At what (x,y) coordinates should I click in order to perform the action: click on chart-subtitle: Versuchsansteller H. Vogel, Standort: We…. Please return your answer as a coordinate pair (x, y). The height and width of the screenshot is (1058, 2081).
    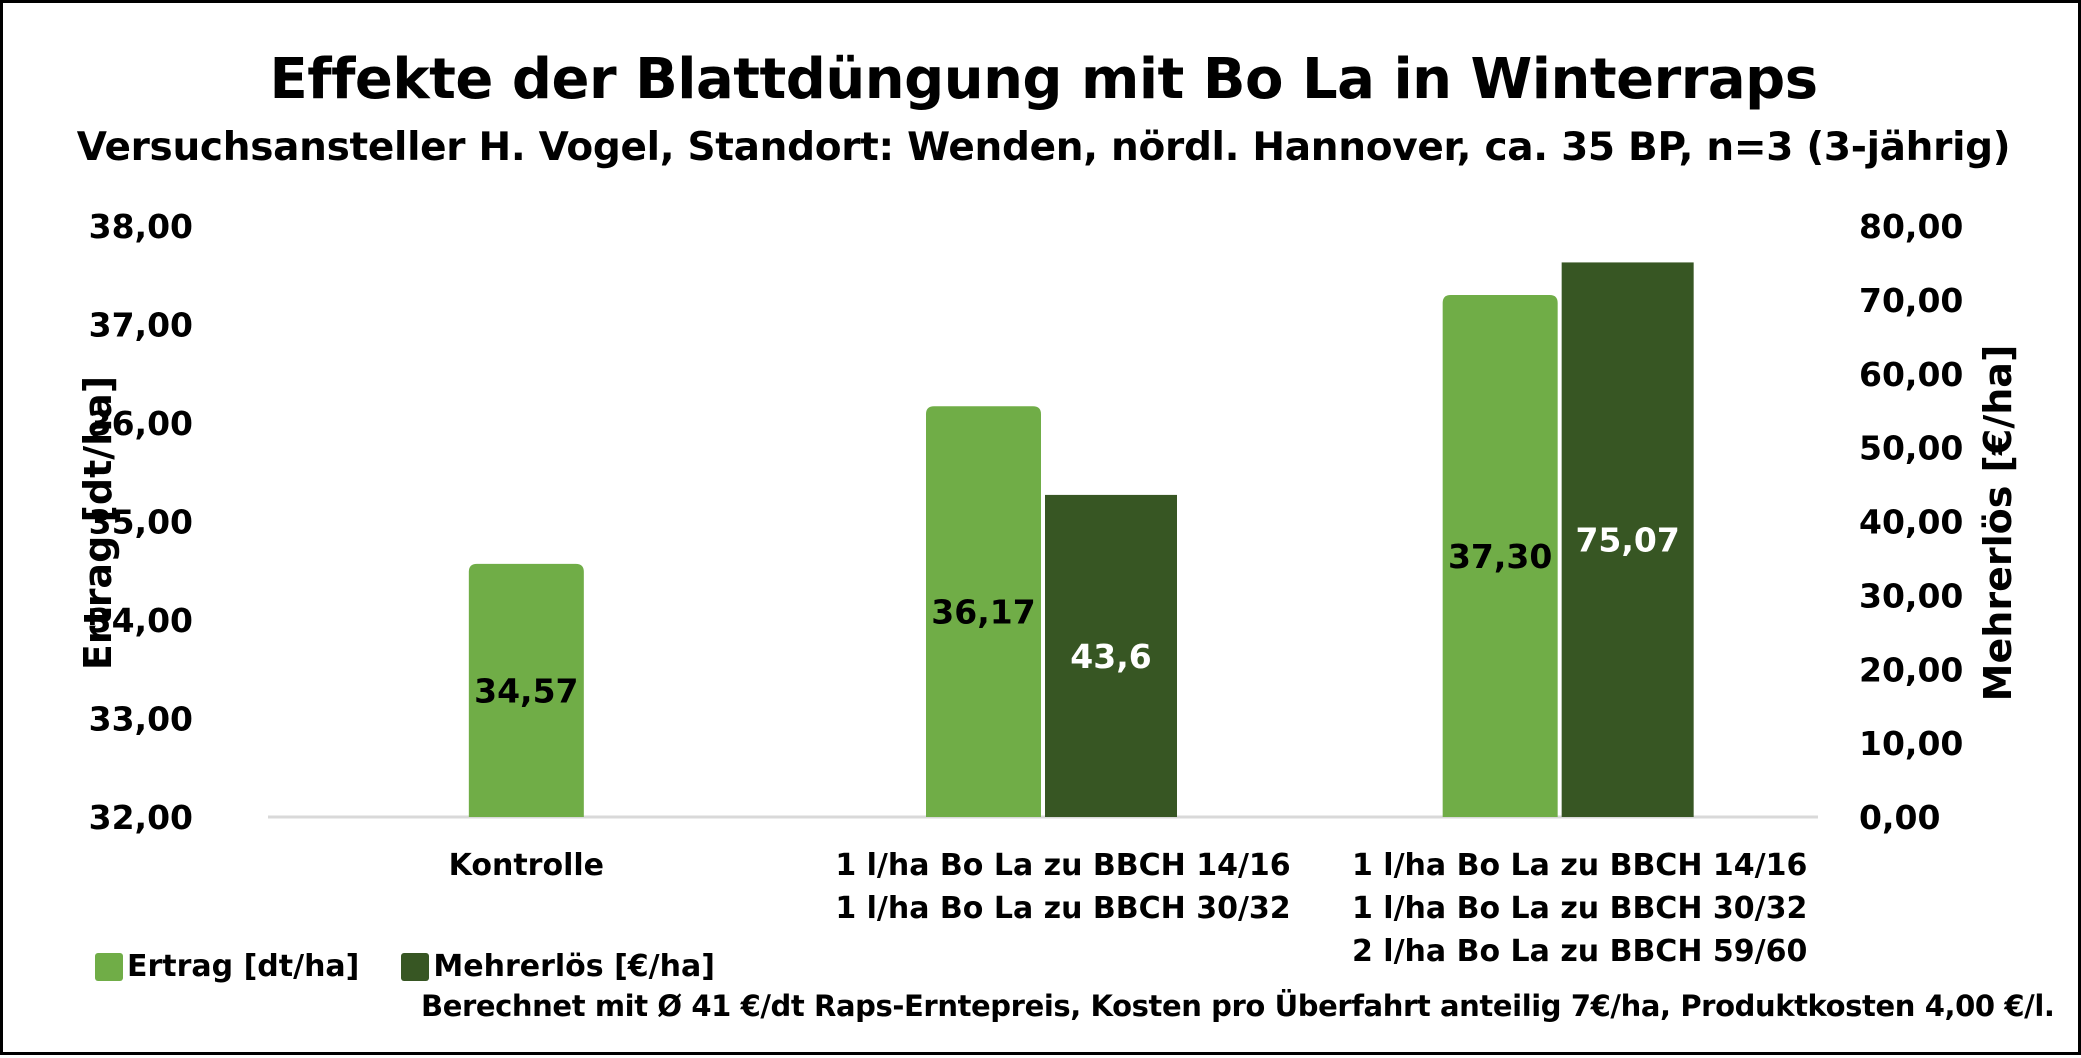
    Looking at the image, I should click on (1043, 147).